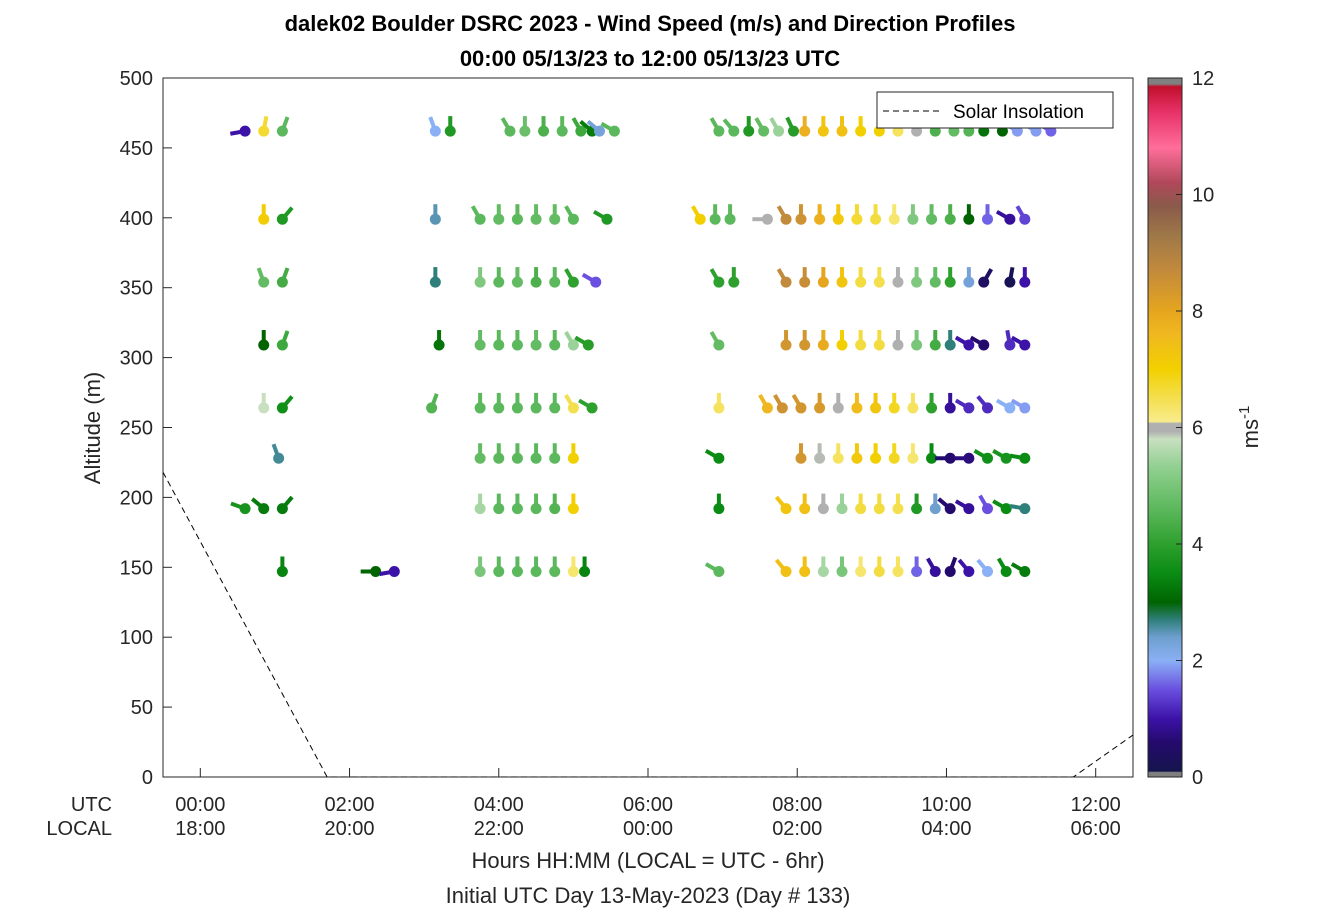 This screenshot has height=911, width=1343. I want to click on colorbar-label: ms-1, so click(1249, 427).